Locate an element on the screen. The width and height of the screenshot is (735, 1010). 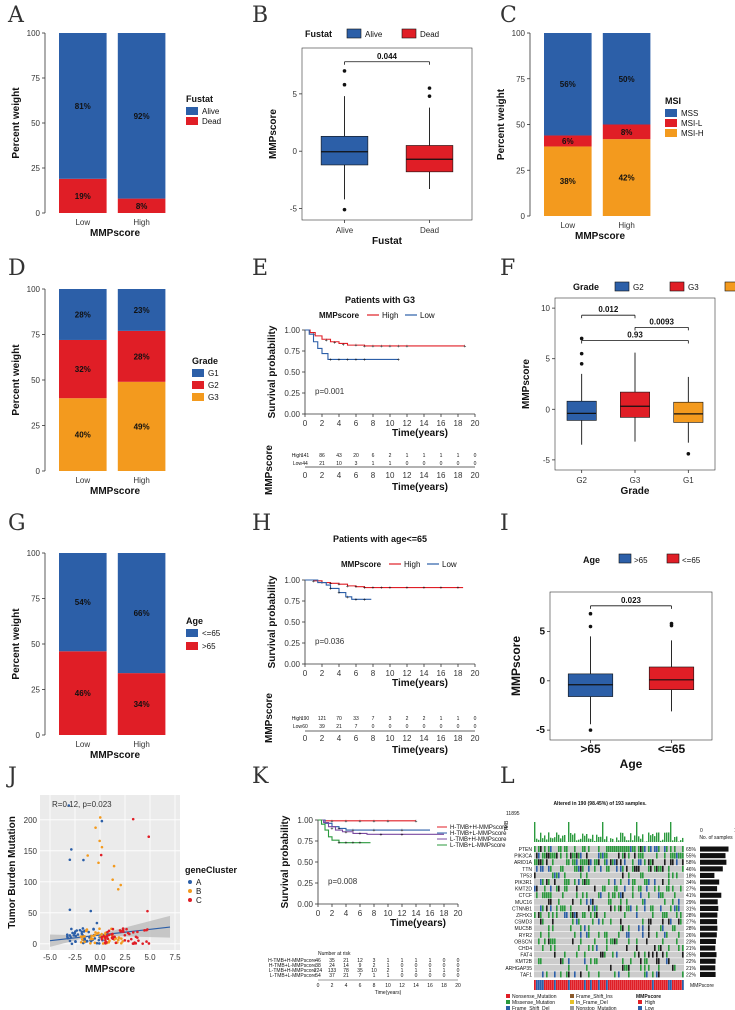
risk-row-name-K: L-TMB+H-MMPscore is located at coordinates (292, 971).